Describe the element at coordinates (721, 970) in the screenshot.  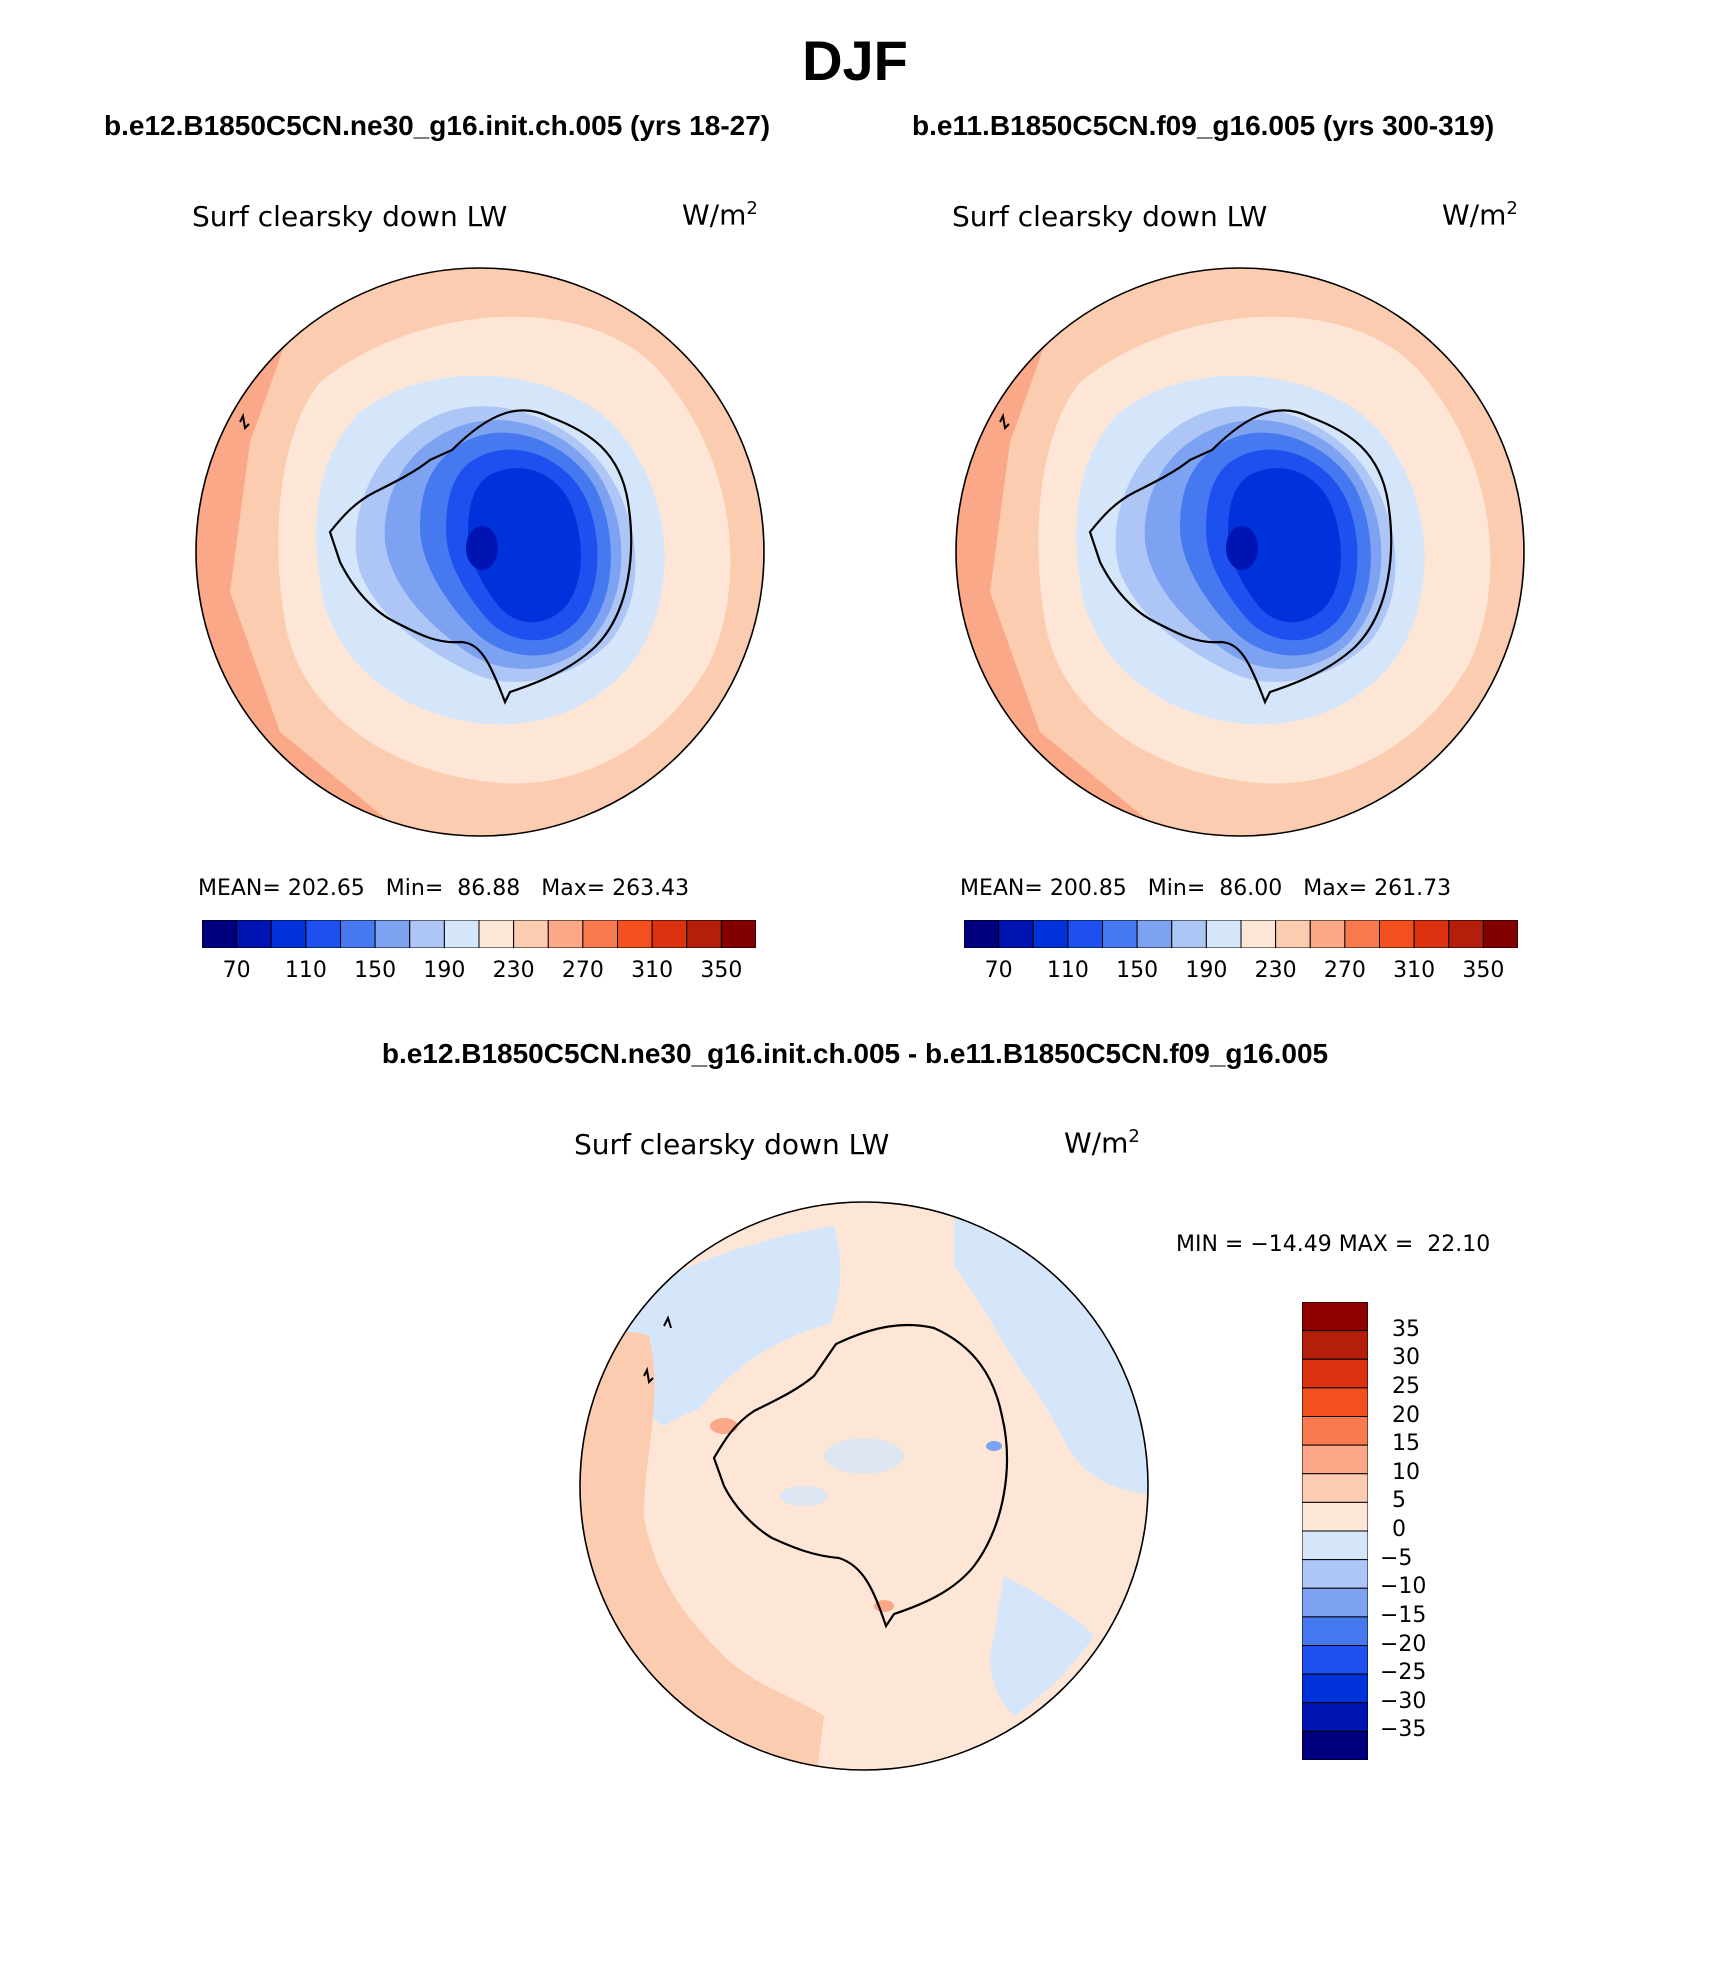
I see `panel-1-colorbar-tick-label: 350` at that location.